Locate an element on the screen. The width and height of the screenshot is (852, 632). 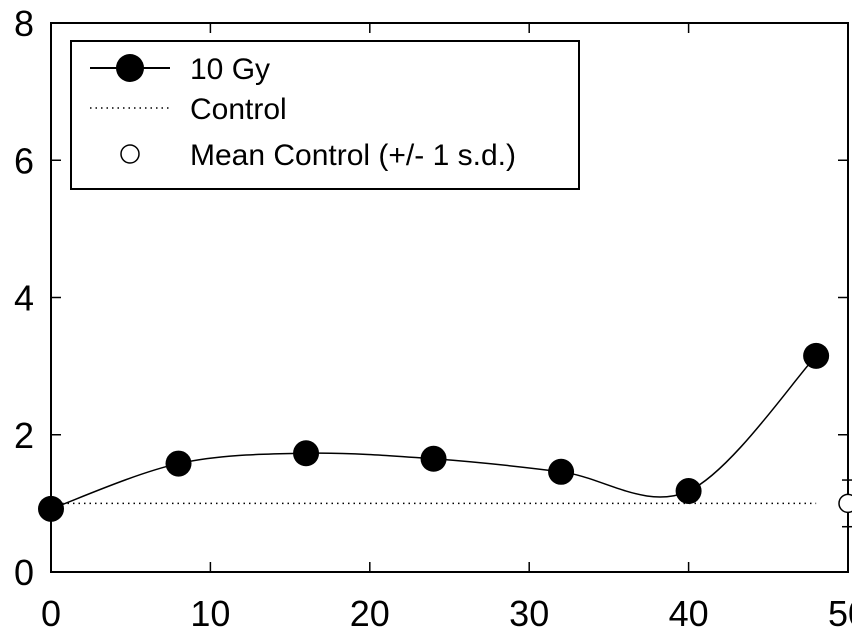
x-tick-label-3: 30 is located at coordinates (529, 612).